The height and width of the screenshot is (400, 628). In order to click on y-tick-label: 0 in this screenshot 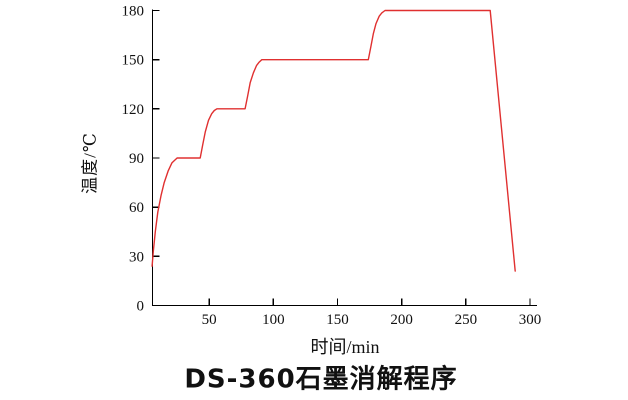, I will do `click(141, 307)`.